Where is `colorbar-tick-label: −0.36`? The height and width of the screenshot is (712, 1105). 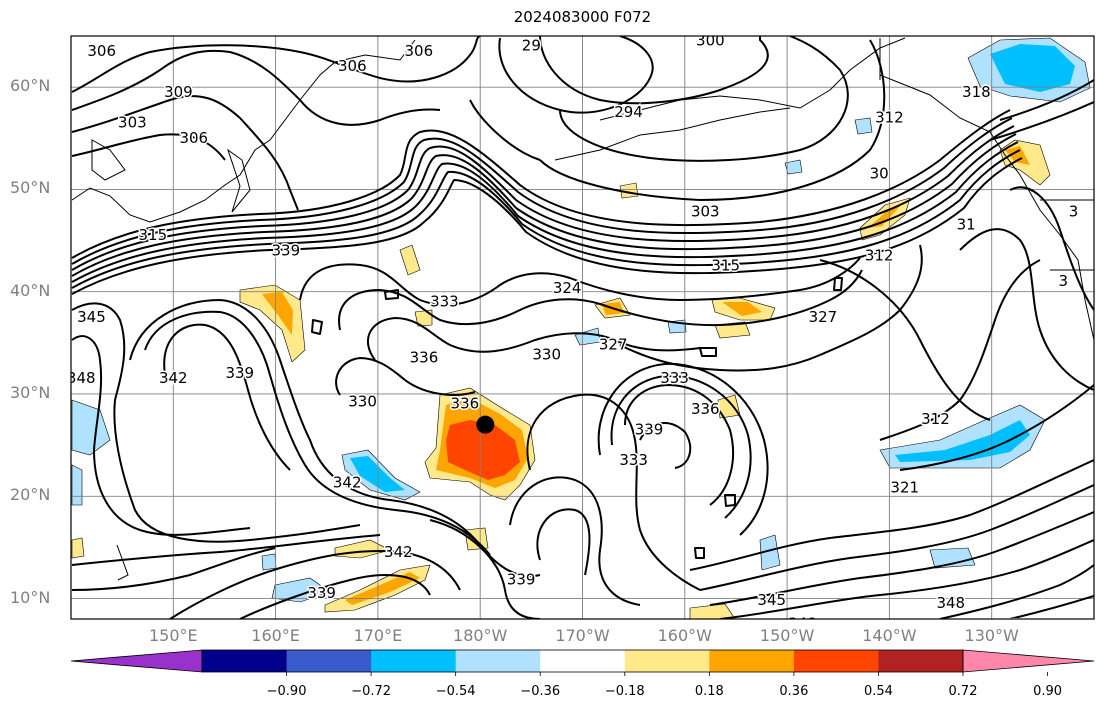
colorbar-tick-label: −0.36 is located at coordinates (540, 691).